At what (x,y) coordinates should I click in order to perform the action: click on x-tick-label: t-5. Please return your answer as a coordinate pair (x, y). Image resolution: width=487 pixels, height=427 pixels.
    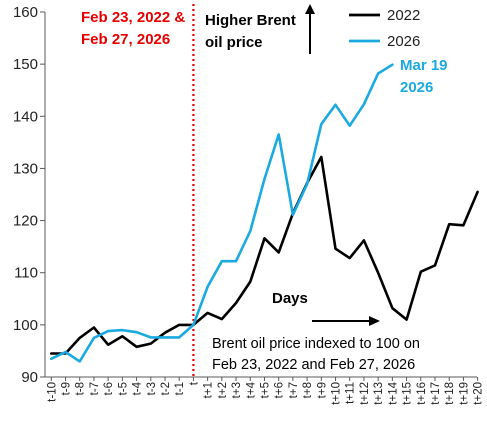
    Looking at the image, I should click on (123, 388).